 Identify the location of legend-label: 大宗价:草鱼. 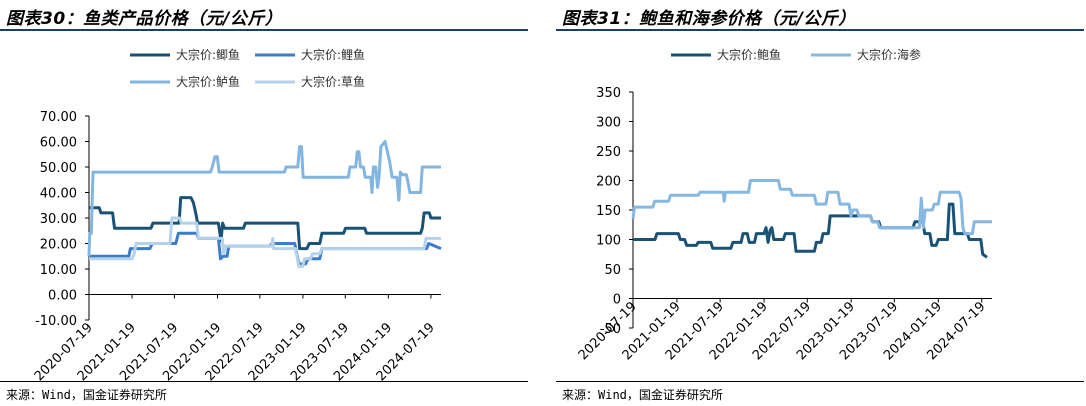
(333, 81).